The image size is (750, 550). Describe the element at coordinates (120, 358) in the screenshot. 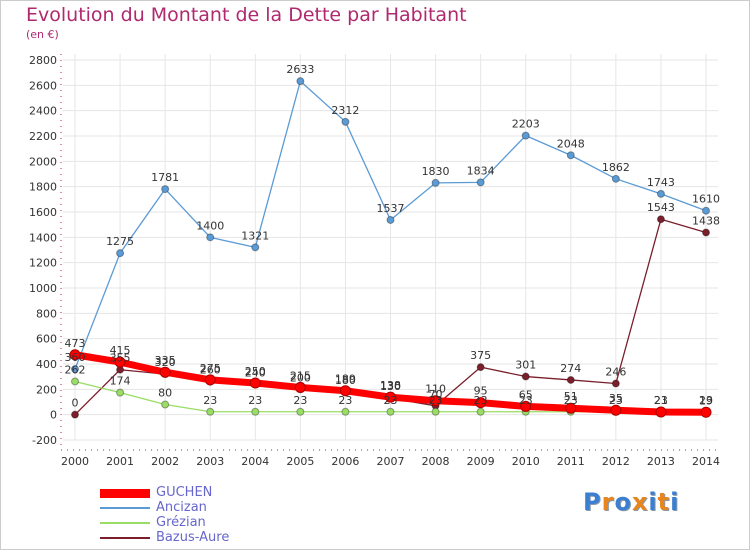

I see `data-label: 355` at that location.